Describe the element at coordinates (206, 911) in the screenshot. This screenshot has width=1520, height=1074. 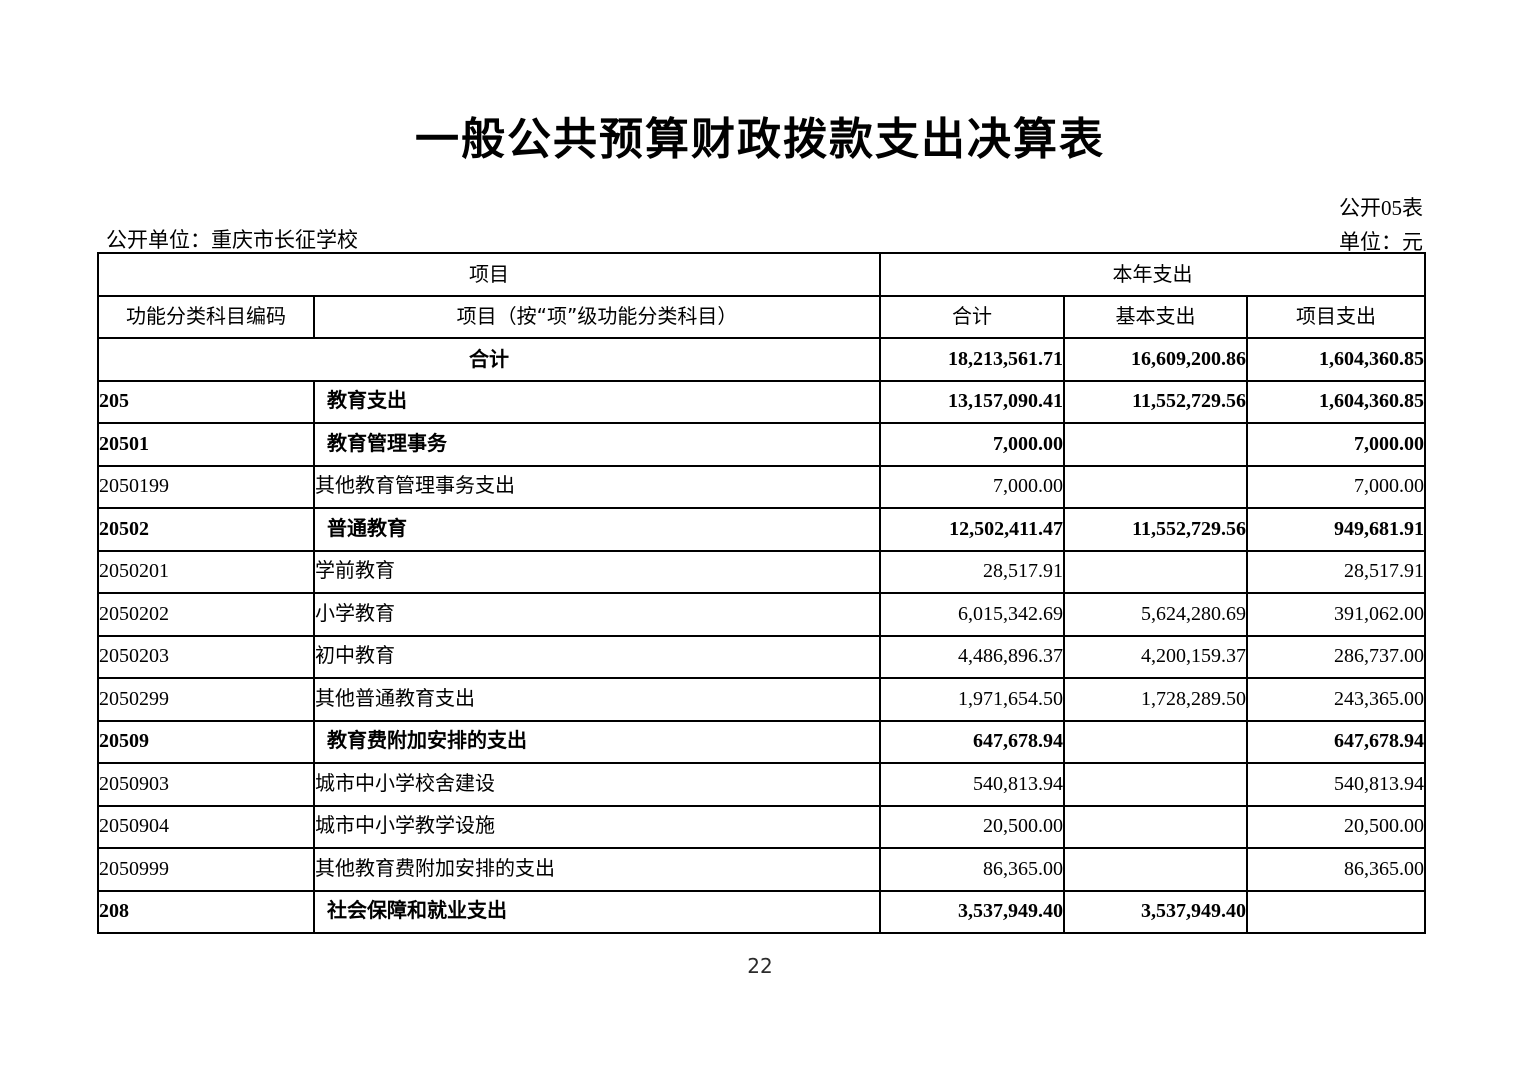
I see `code-cell: 208` at that location.